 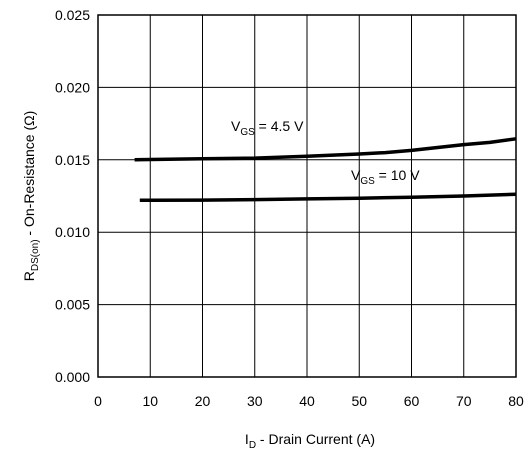 I want to click on x-tick-label: 0, so click(x=98, y=401).